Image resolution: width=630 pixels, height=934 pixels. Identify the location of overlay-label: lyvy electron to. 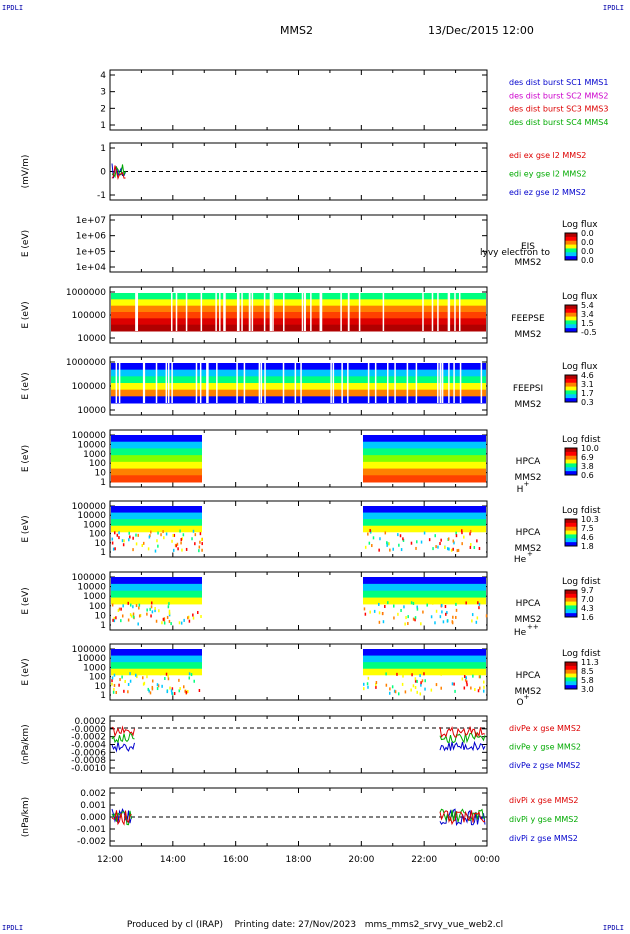
(515, 253).